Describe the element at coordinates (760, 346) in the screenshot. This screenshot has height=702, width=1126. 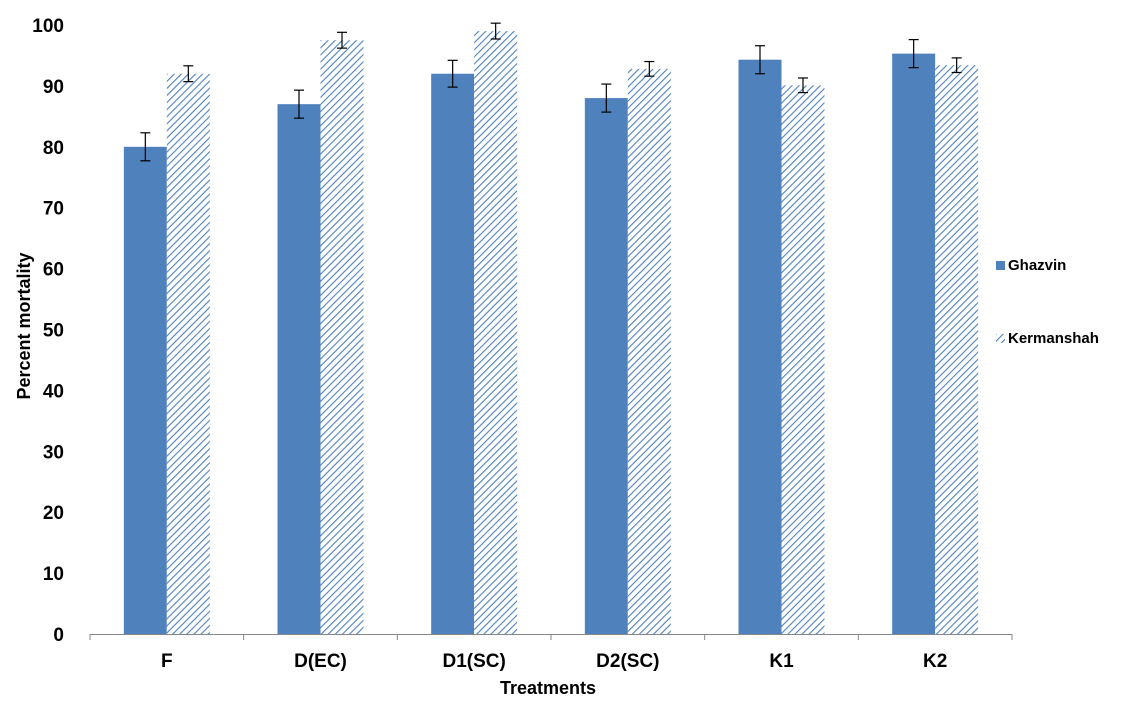
I see `bar-ghazvin-k1` at that location.